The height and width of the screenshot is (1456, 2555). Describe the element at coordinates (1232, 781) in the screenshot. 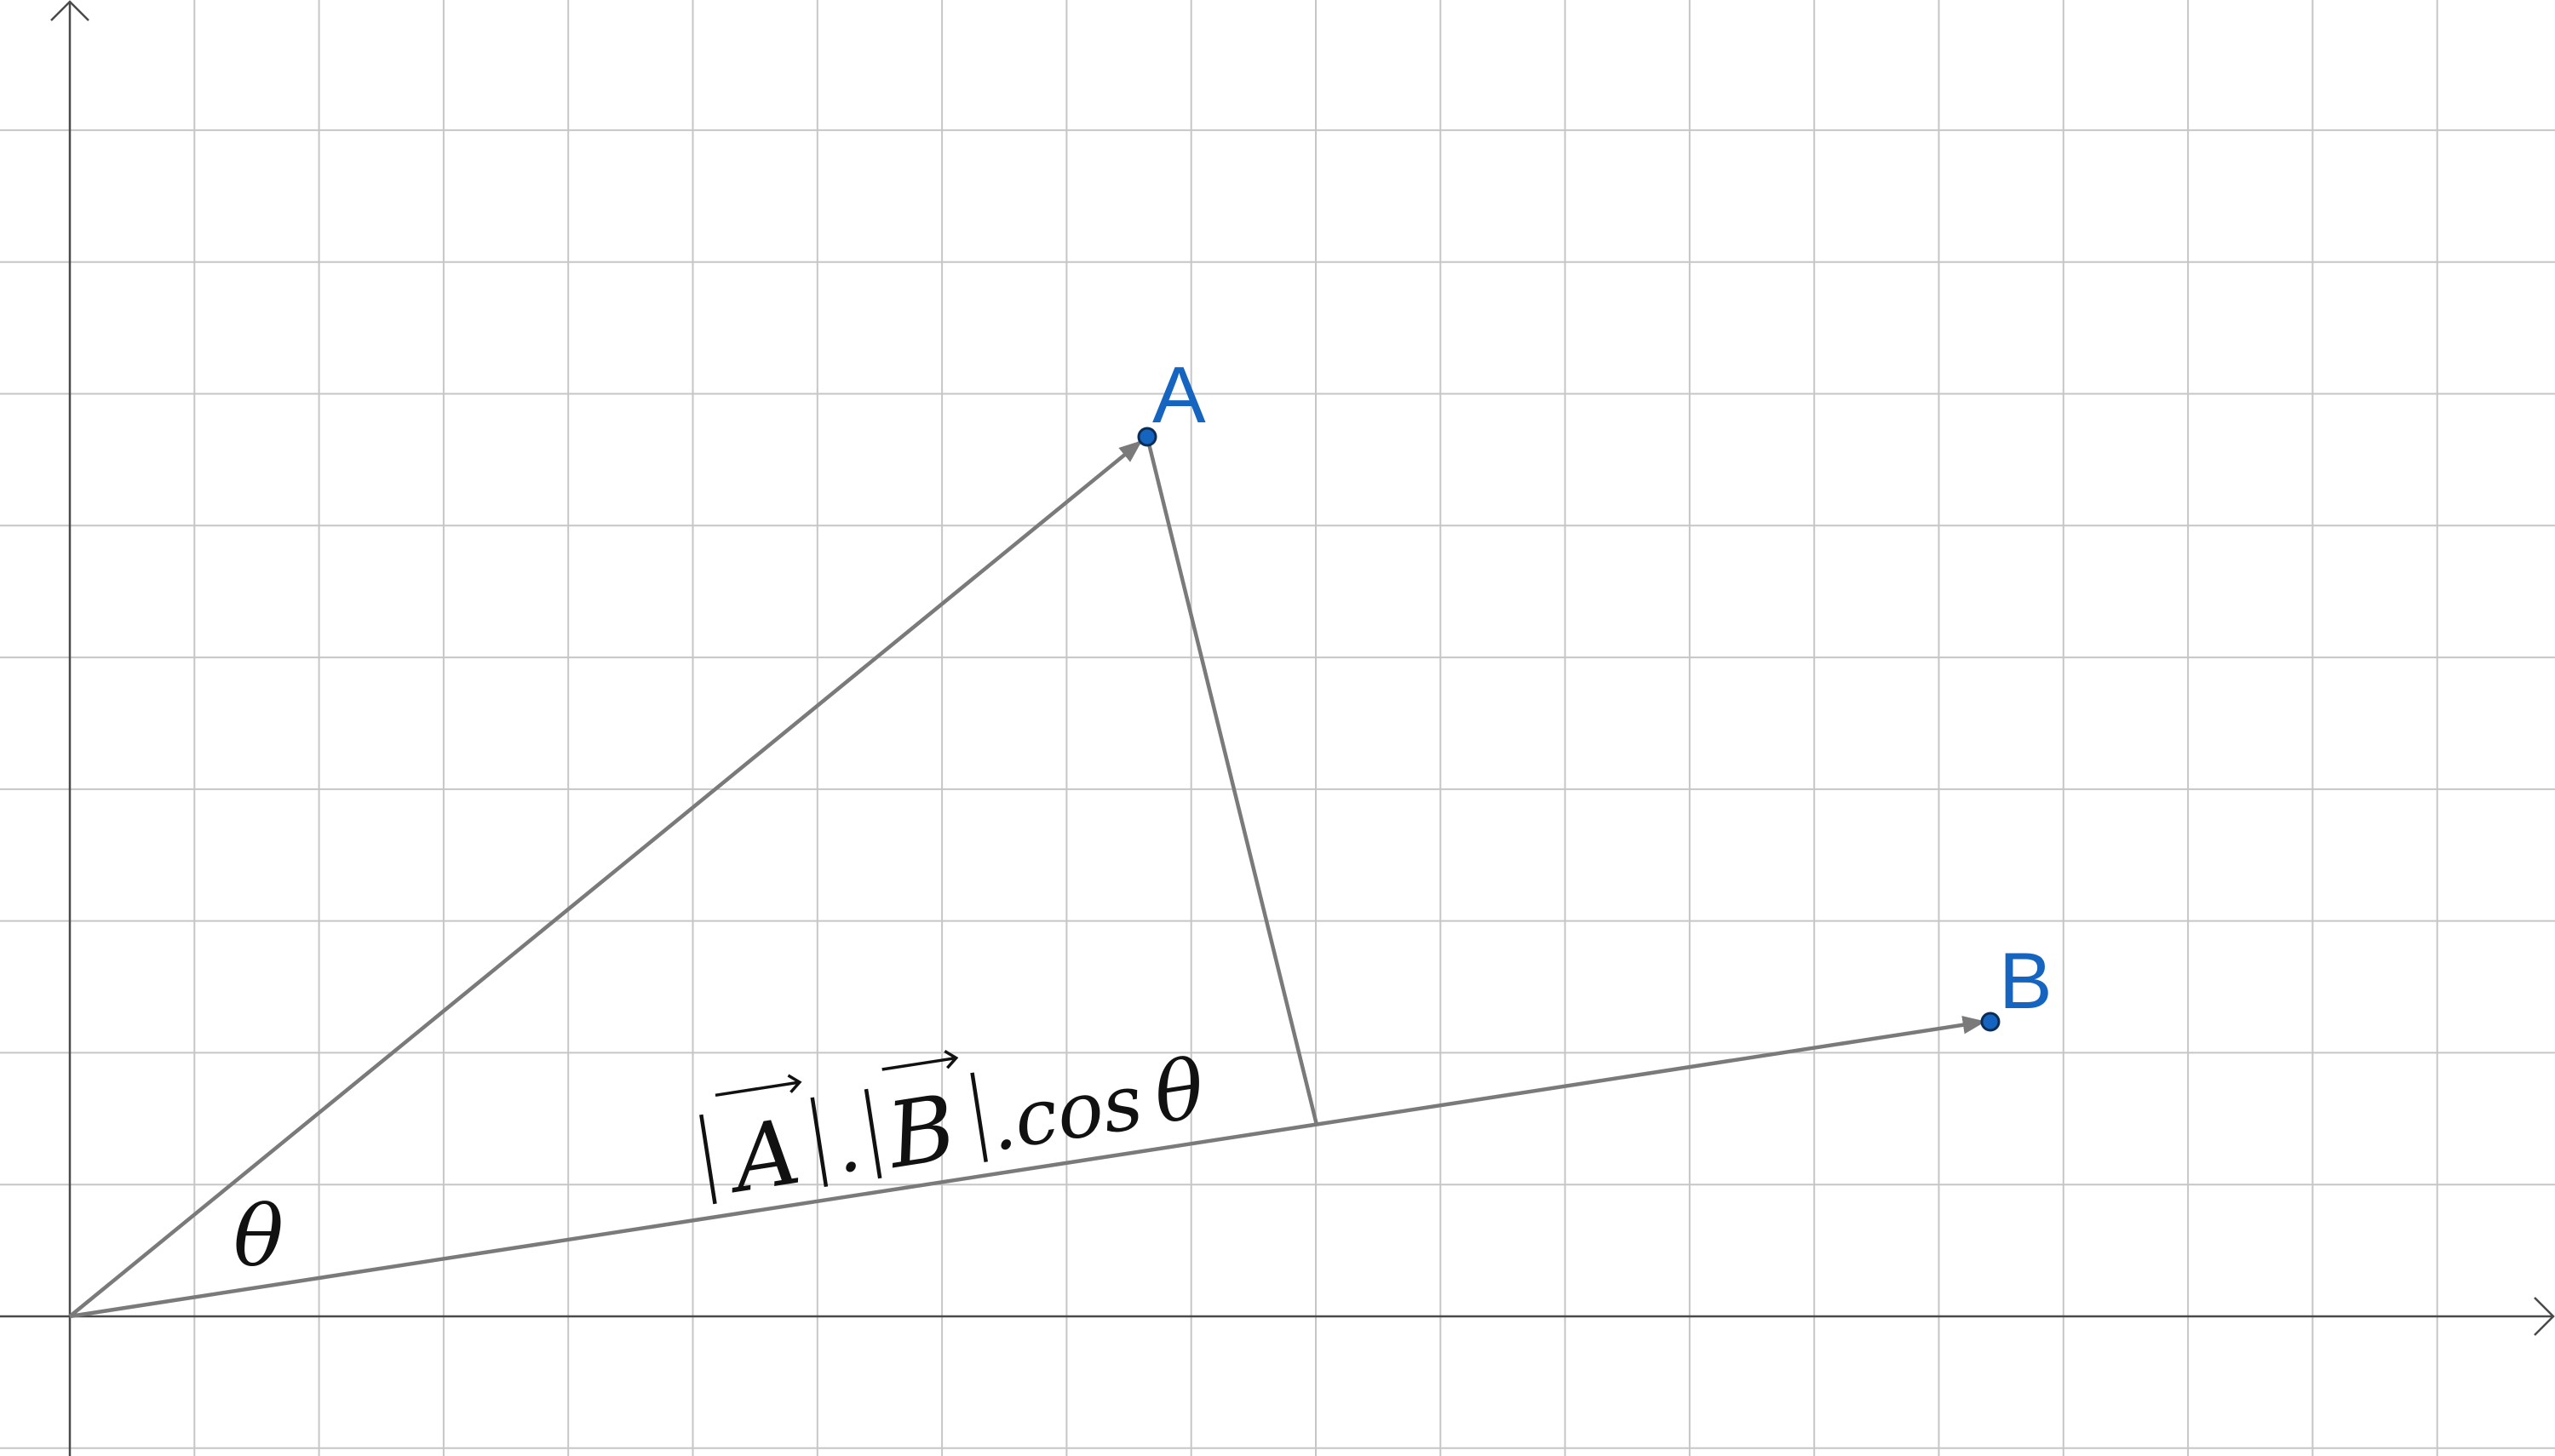

I see `projection-perpendicular` at that location.